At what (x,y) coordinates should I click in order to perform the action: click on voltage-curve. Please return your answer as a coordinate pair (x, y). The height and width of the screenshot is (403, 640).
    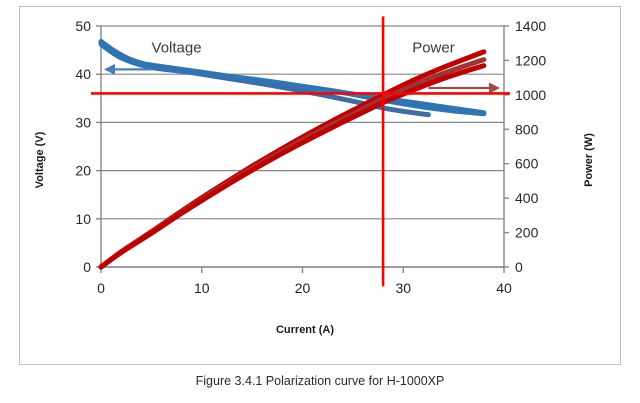
    Looking at the image, I should click on (292, 79).